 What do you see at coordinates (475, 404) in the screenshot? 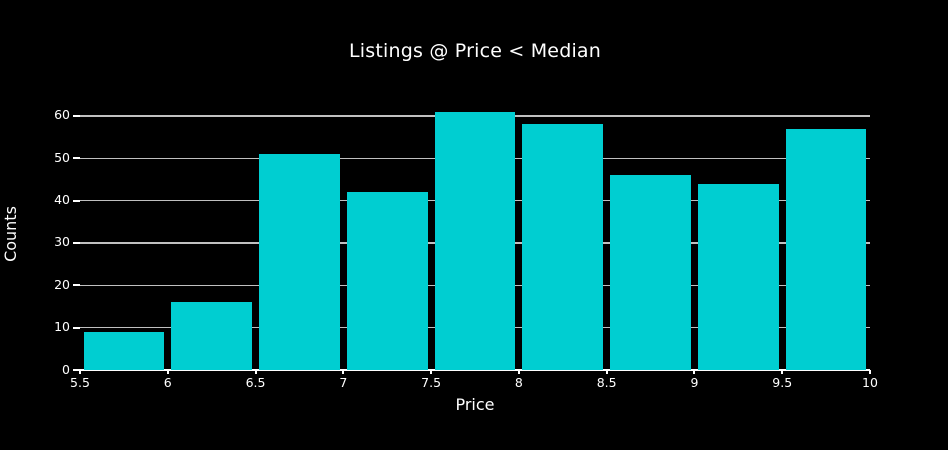
I see `x-axis-label: Price` at bounding box center [475, 404].